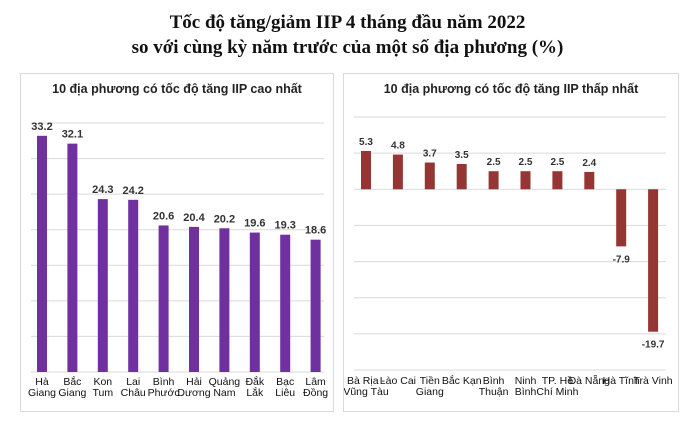  Describe the element at coordinates (462, 155) in the screenshot. I see `data-label: 3.5` at that location.